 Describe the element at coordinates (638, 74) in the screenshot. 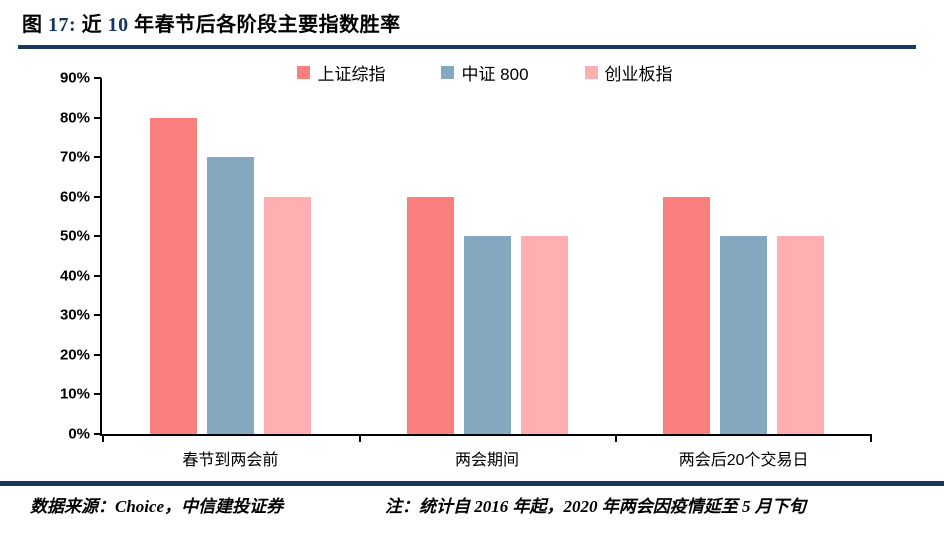

I see `legend-label: 创业板指` at that location.